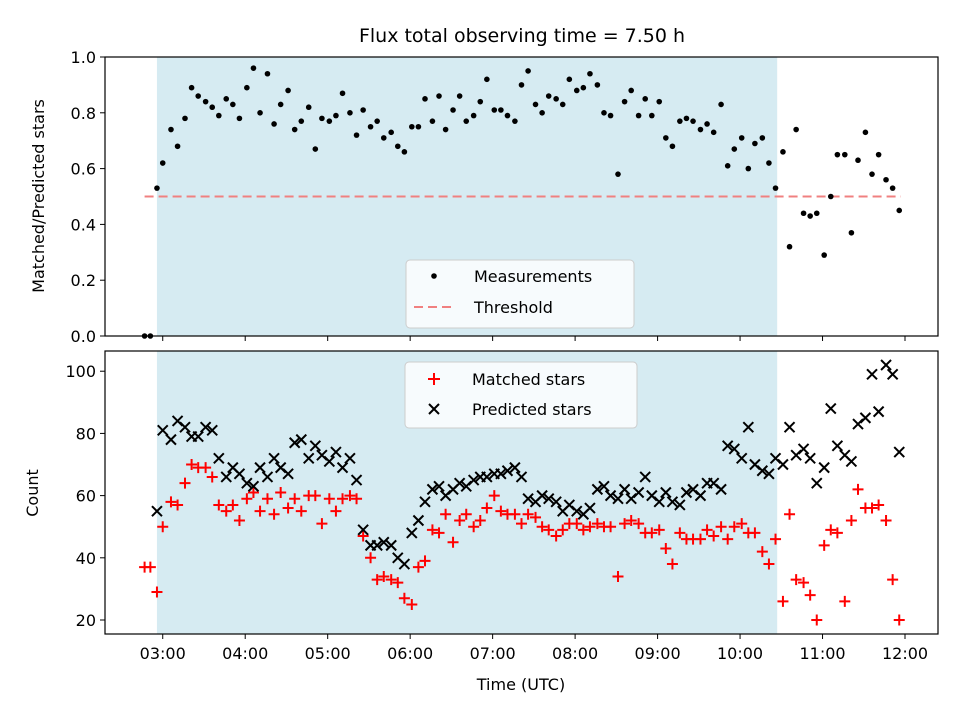  What do you see at coordinates (534, 338) in the screenshot?
I see `top-x-axis-ticks` at bounding box center [534, 338].